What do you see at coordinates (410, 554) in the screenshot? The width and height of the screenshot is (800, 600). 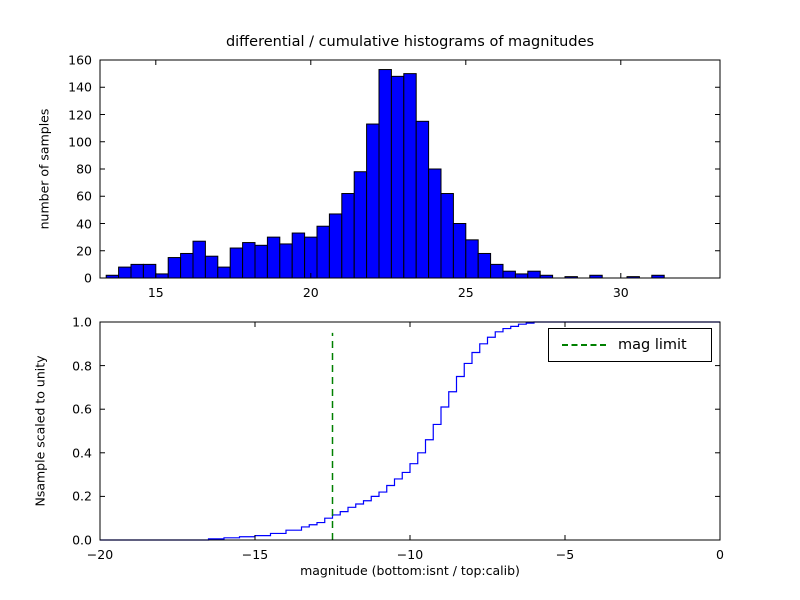 I see `x-tick-label: −10` at bounding box center [410, 554].